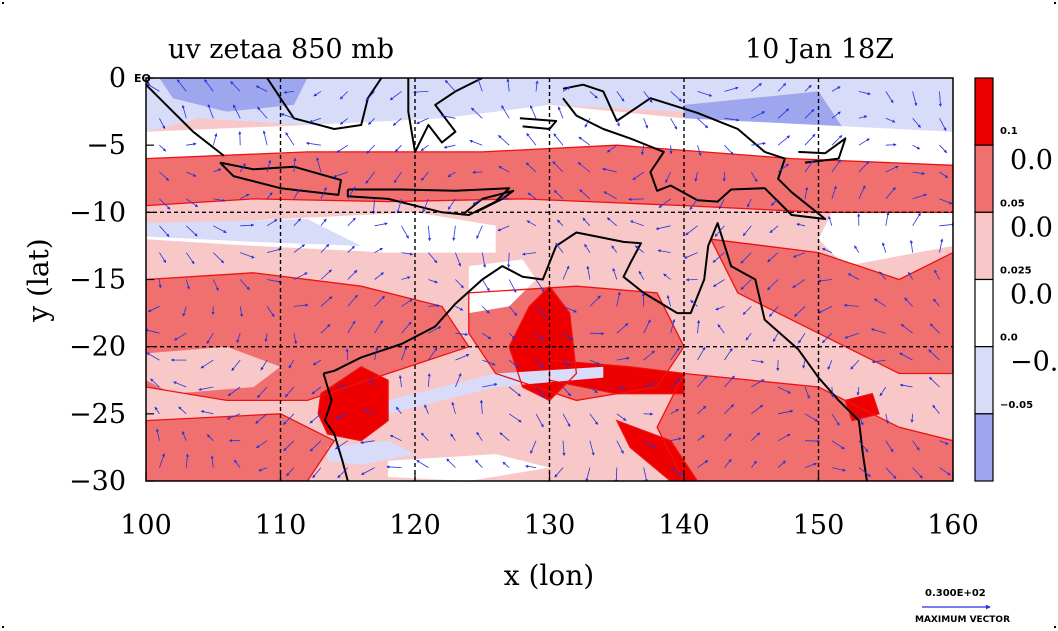  I want to click on neg-patch-sw, so click(371, 452).